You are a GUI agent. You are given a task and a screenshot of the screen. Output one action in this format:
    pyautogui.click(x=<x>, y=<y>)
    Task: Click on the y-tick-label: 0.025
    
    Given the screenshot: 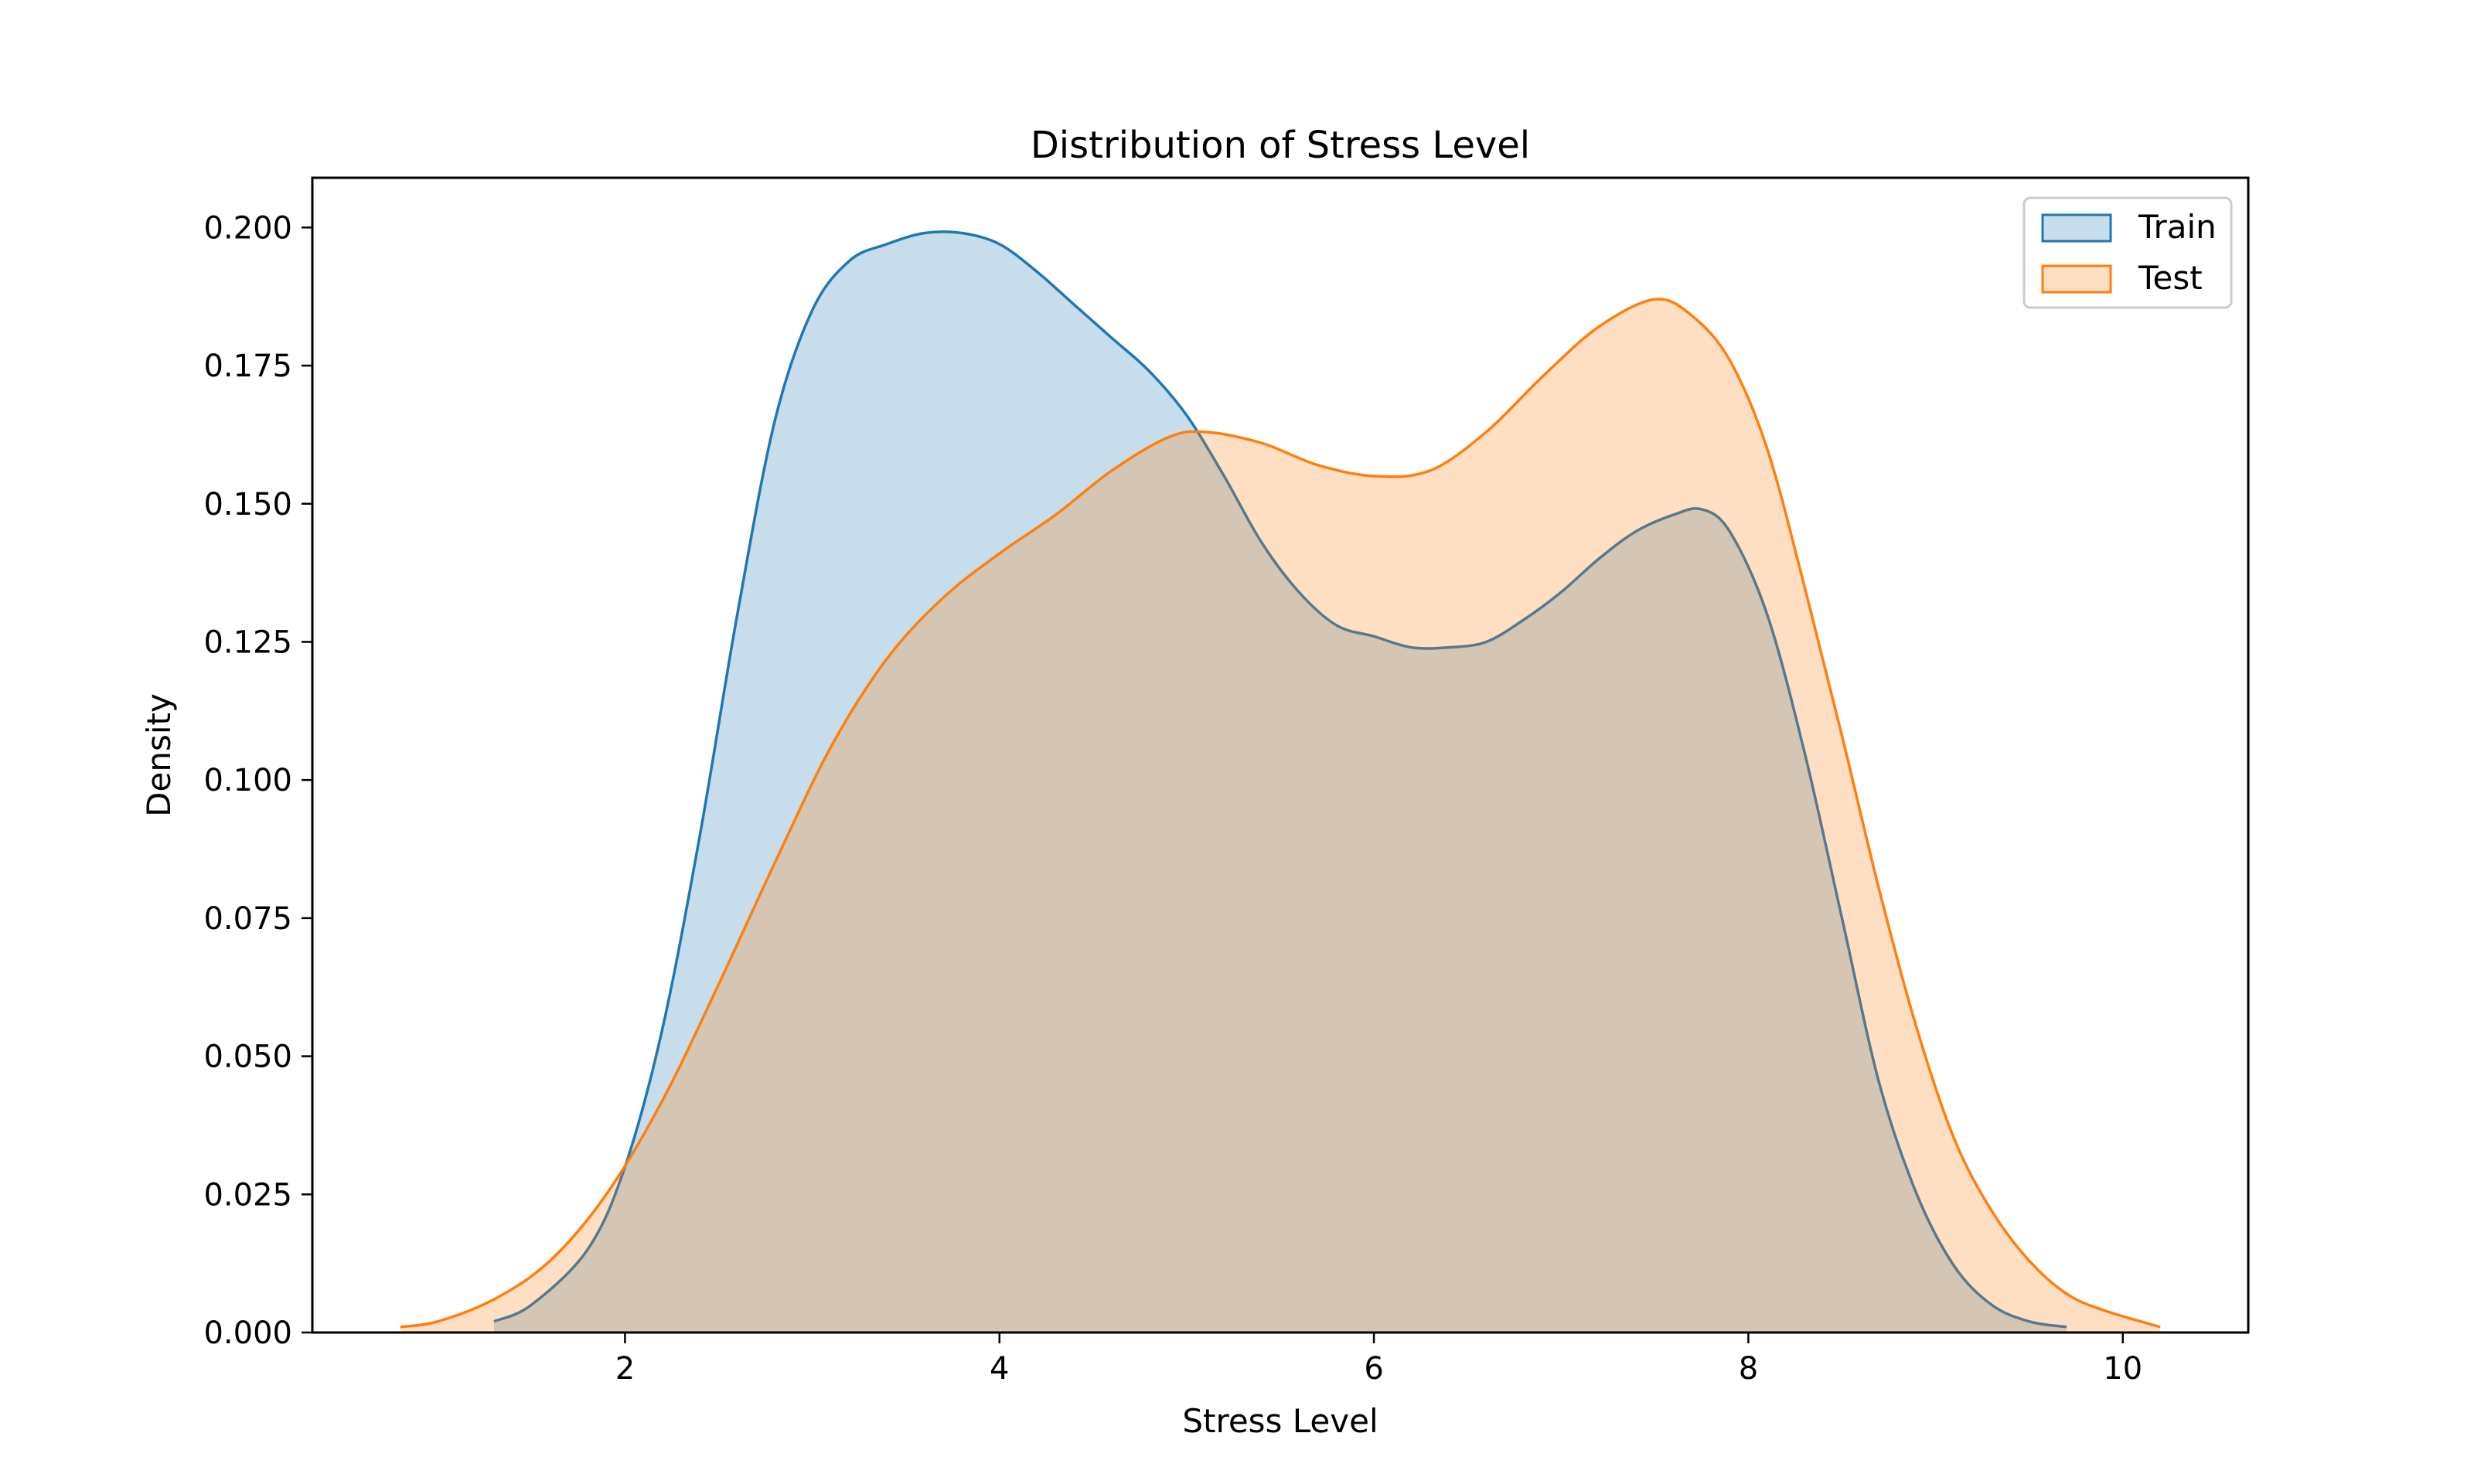 What is the action you would take?
    pyautogui.click(x=247, y=1195)
    